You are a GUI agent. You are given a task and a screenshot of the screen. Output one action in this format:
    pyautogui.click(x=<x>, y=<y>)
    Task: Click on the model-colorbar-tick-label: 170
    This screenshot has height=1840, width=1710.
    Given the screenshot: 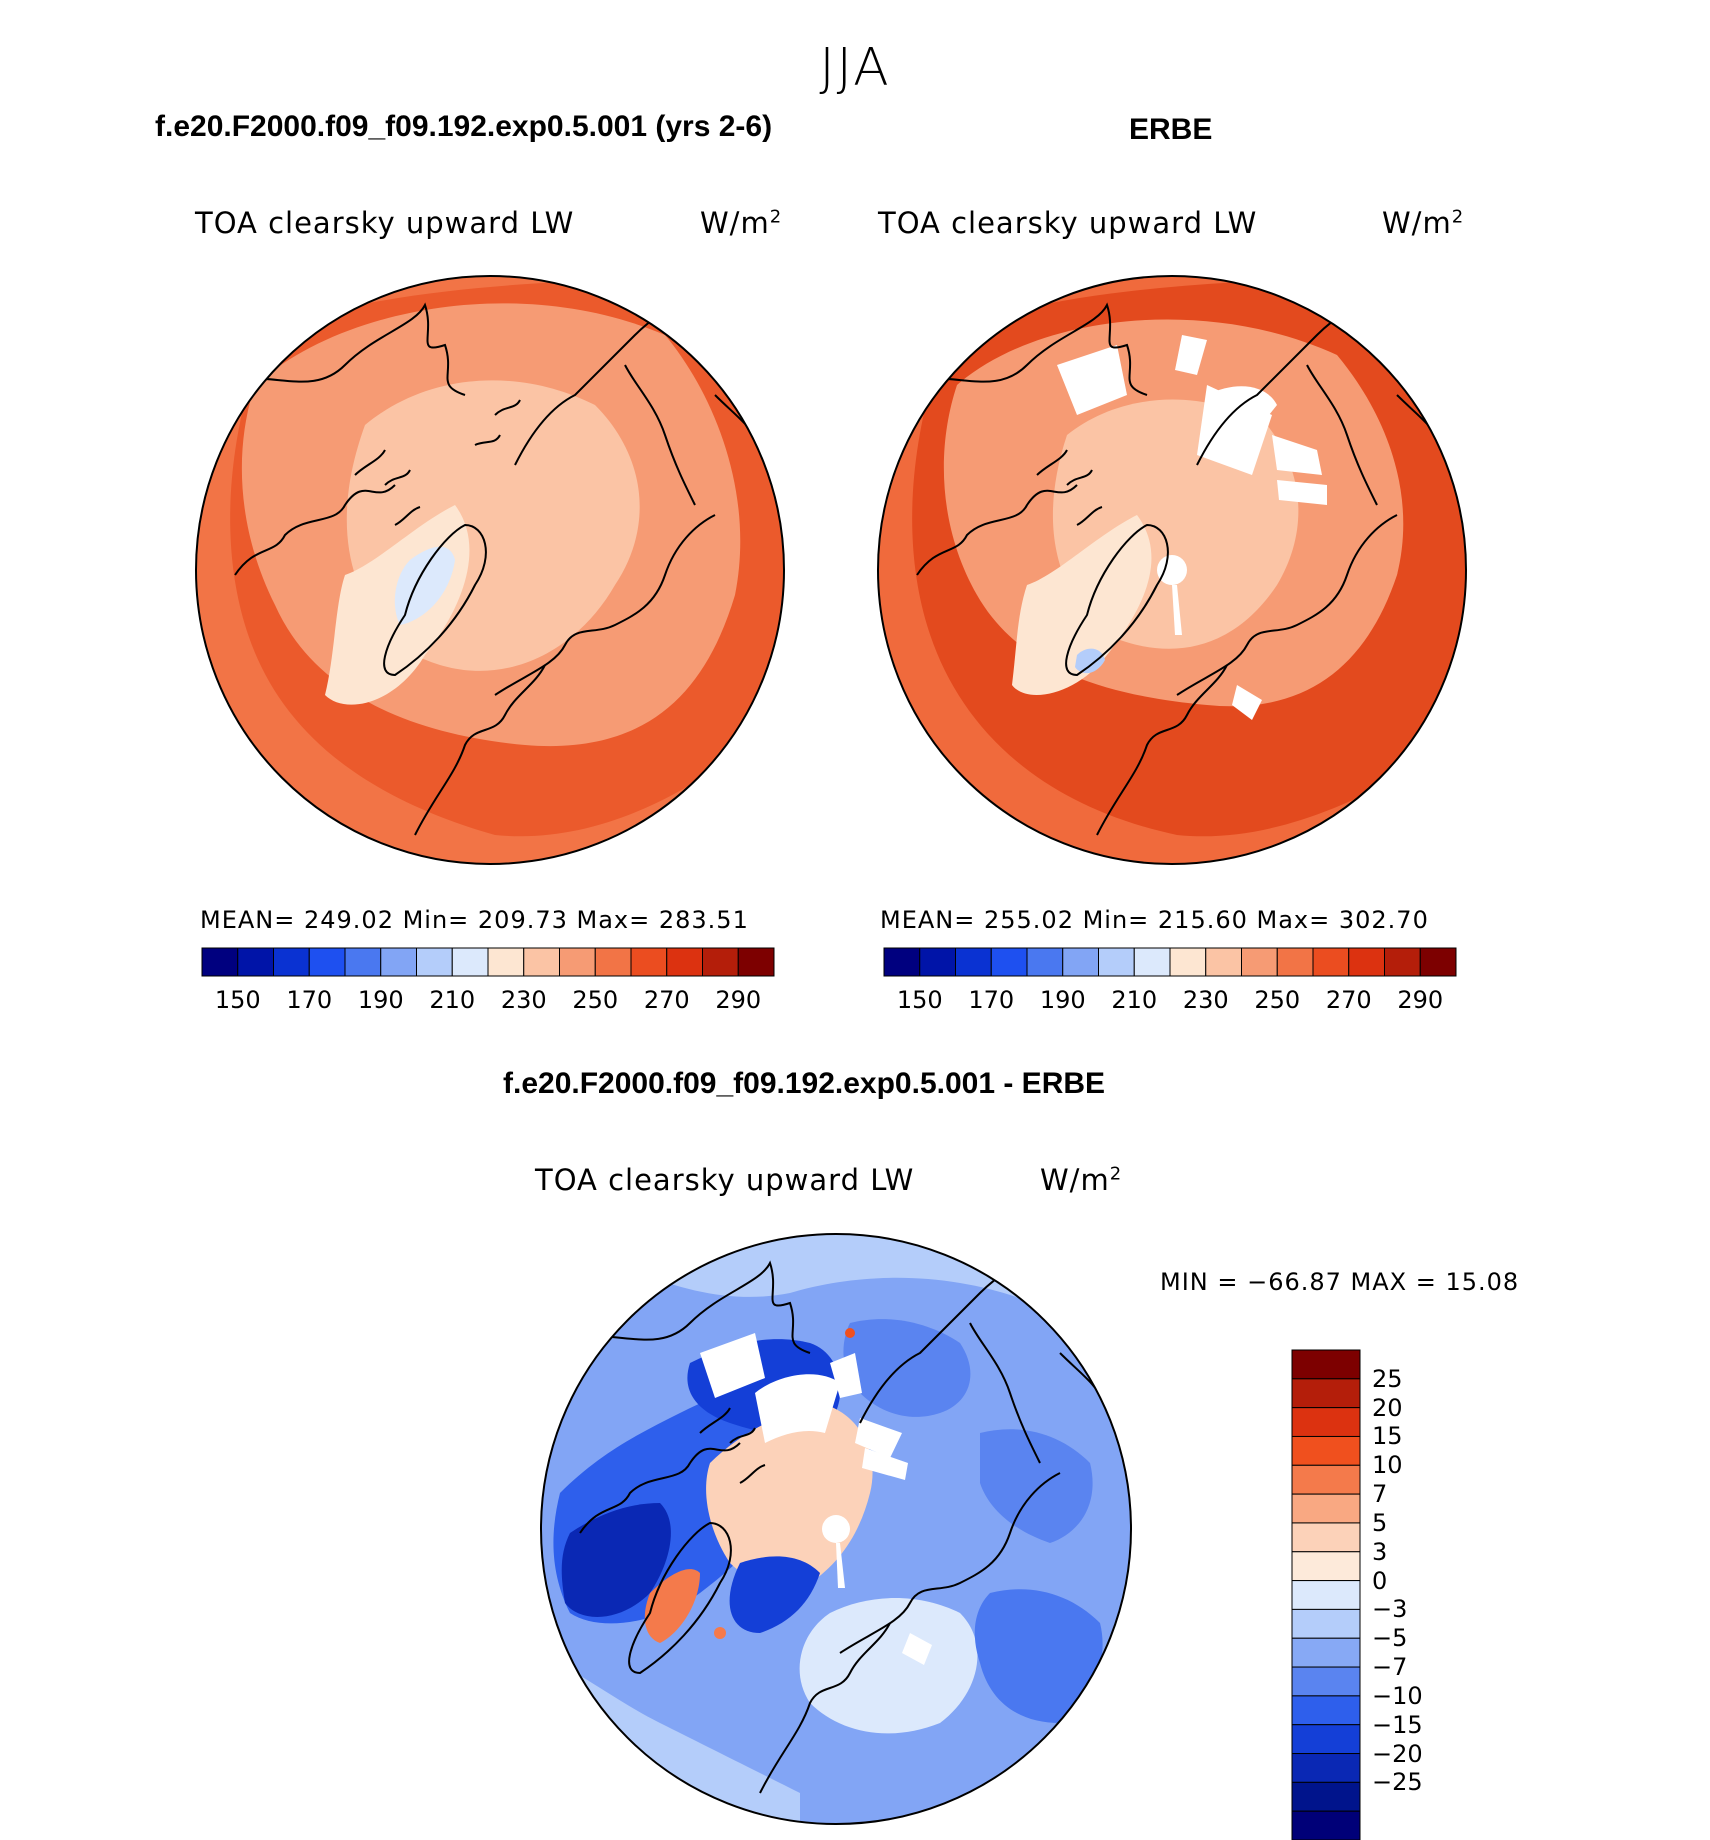 What is the action you would take?
    pyautogui.click(x=309, y=1000)
    